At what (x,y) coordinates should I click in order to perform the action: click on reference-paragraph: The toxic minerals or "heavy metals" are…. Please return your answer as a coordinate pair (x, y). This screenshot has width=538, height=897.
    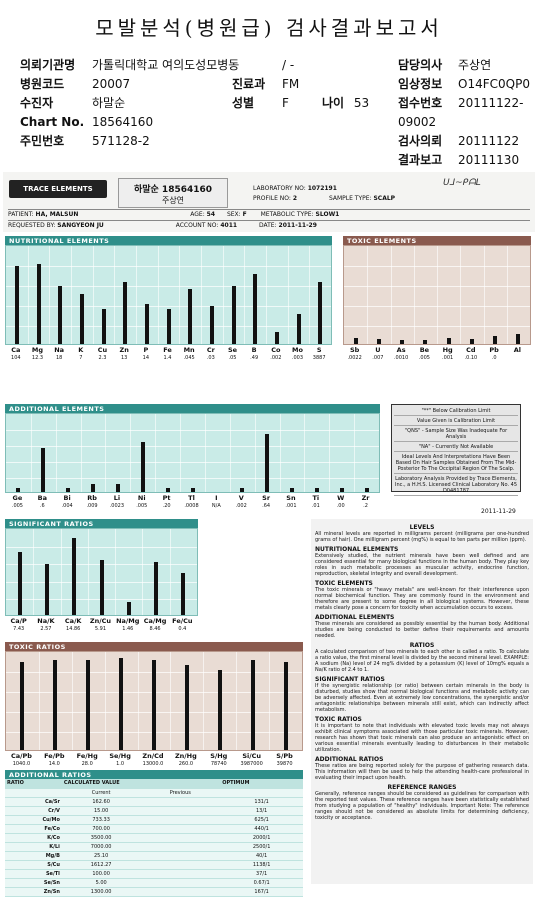
    Looking at the image, I should click on (422, 599).